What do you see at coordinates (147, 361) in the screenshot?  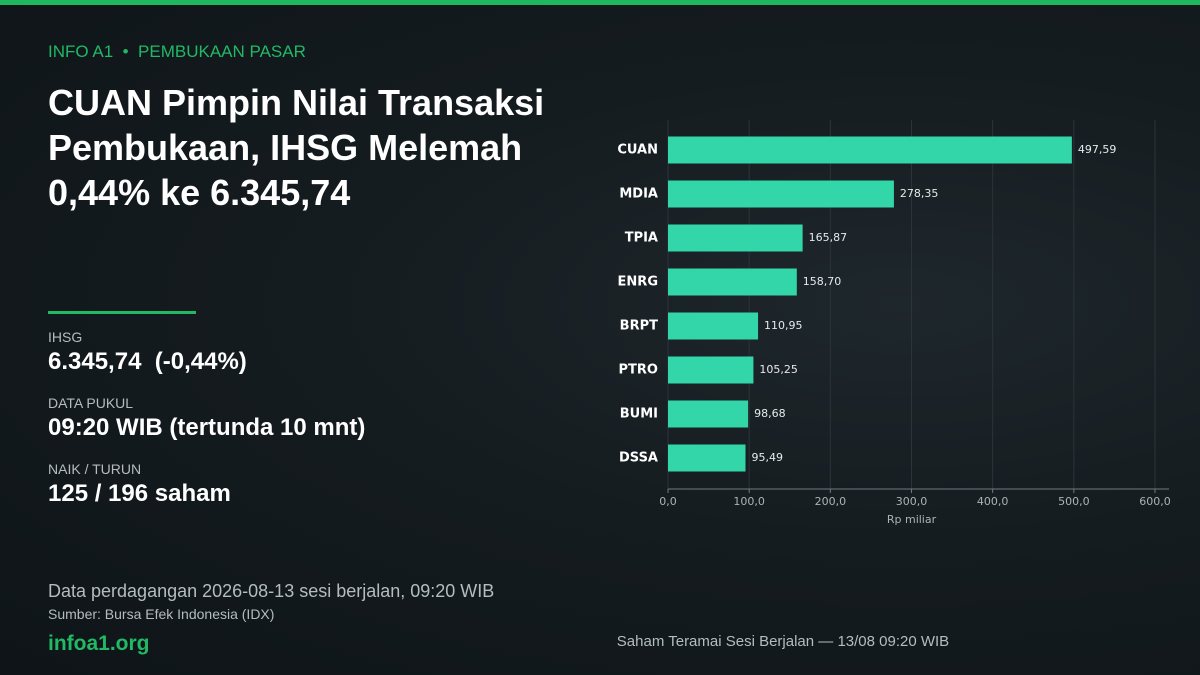 I see `stat-value: 6.345,74 (-0,44%)` at bounding box center [147, 361].